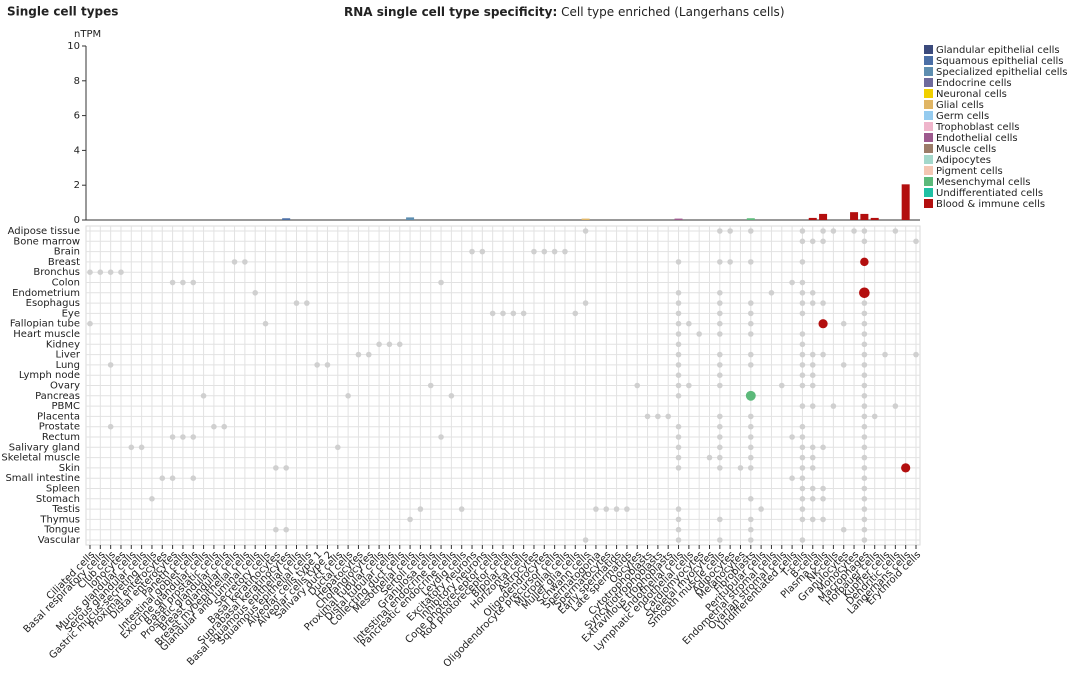 This screenshot has height=680, width=1074. I want to click on tissue-label: Stomach, so click(58, 499).